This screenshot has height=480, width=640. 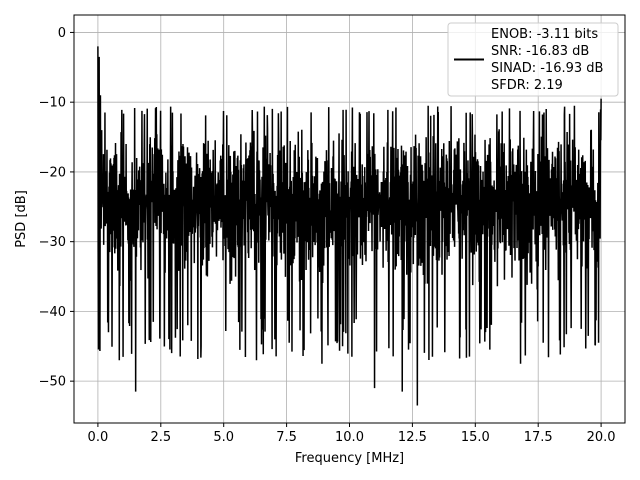 What do you see at coordinates (160, 437) in the screenshot?
I see `x-tick-label: 2.5` at bounding box center [160, 437].